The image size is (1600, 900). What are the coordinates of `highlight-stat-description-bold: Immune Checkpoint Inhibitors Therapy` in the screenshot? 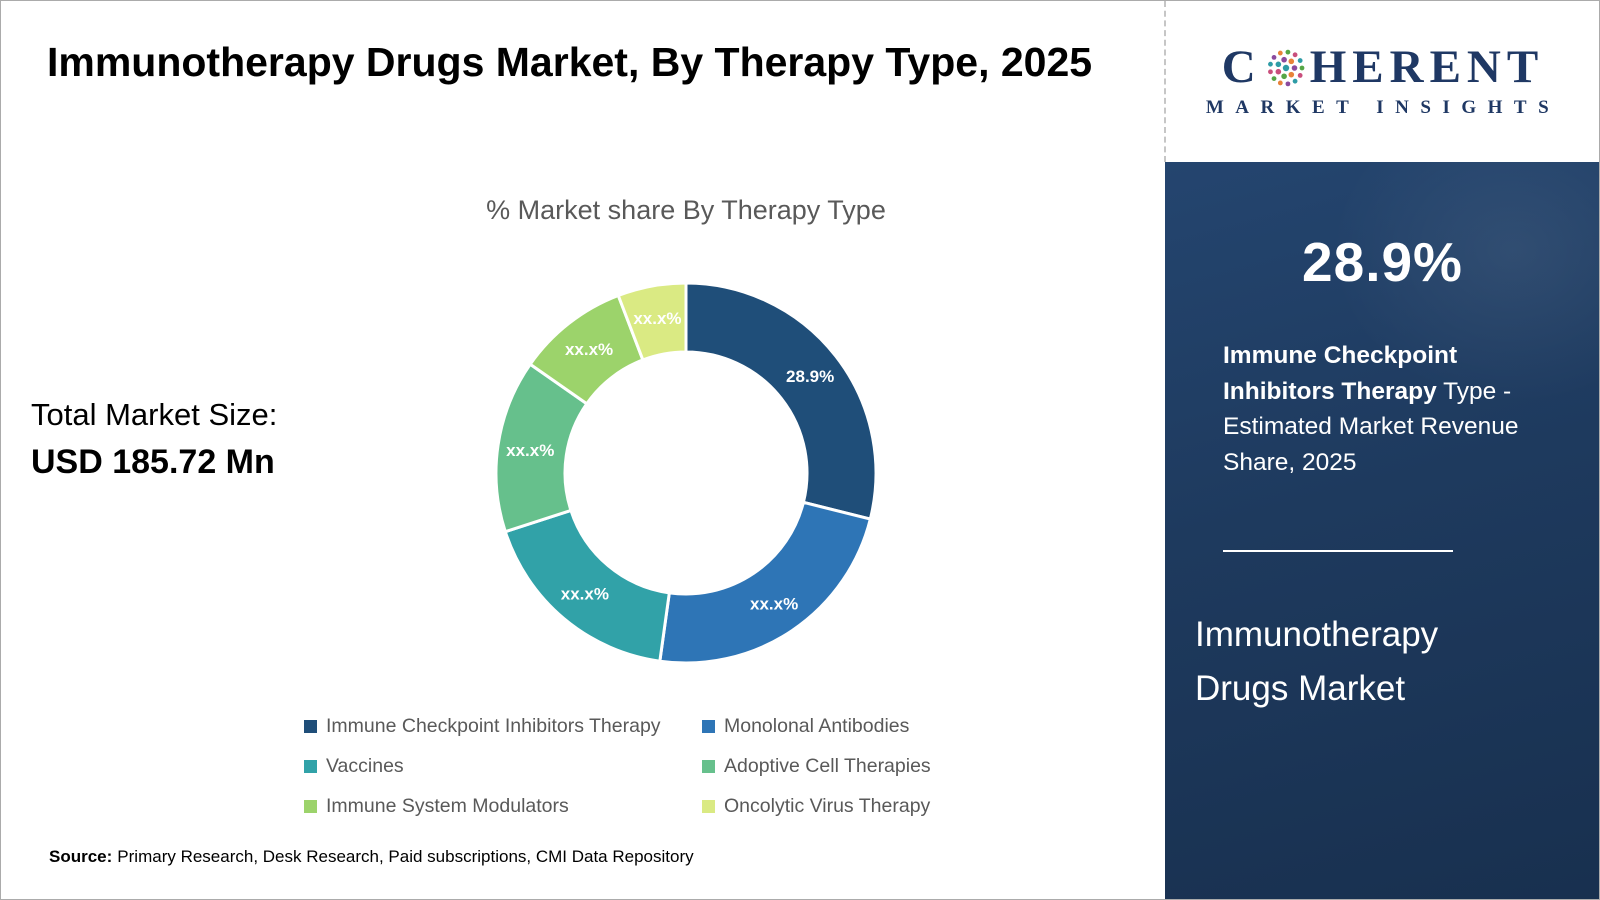 It's located at (1340, 373).